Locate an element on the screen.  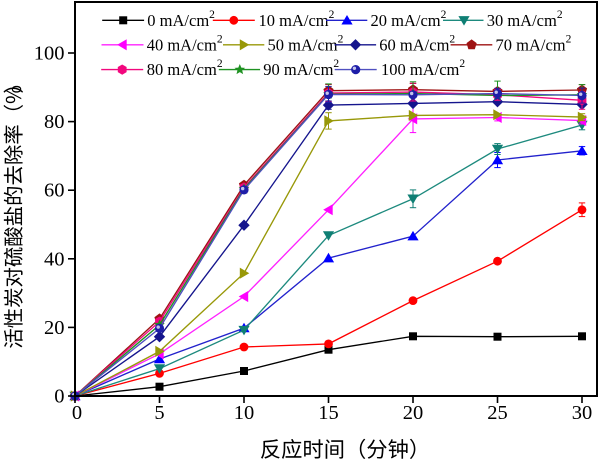
svg-text: 20 mA/cm2 is located at coordinates (409, 19).